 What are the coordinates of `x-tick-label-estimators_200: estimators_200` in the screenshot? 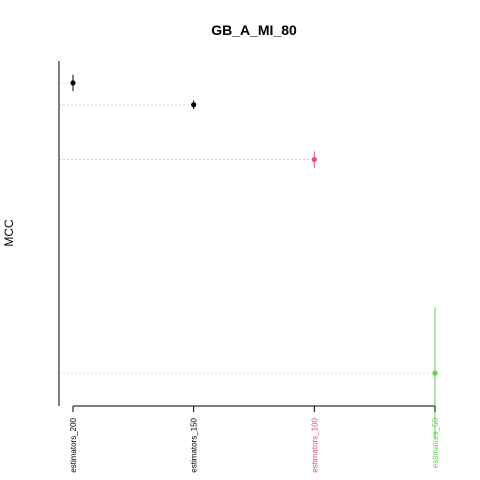 It's located at (73, 444).